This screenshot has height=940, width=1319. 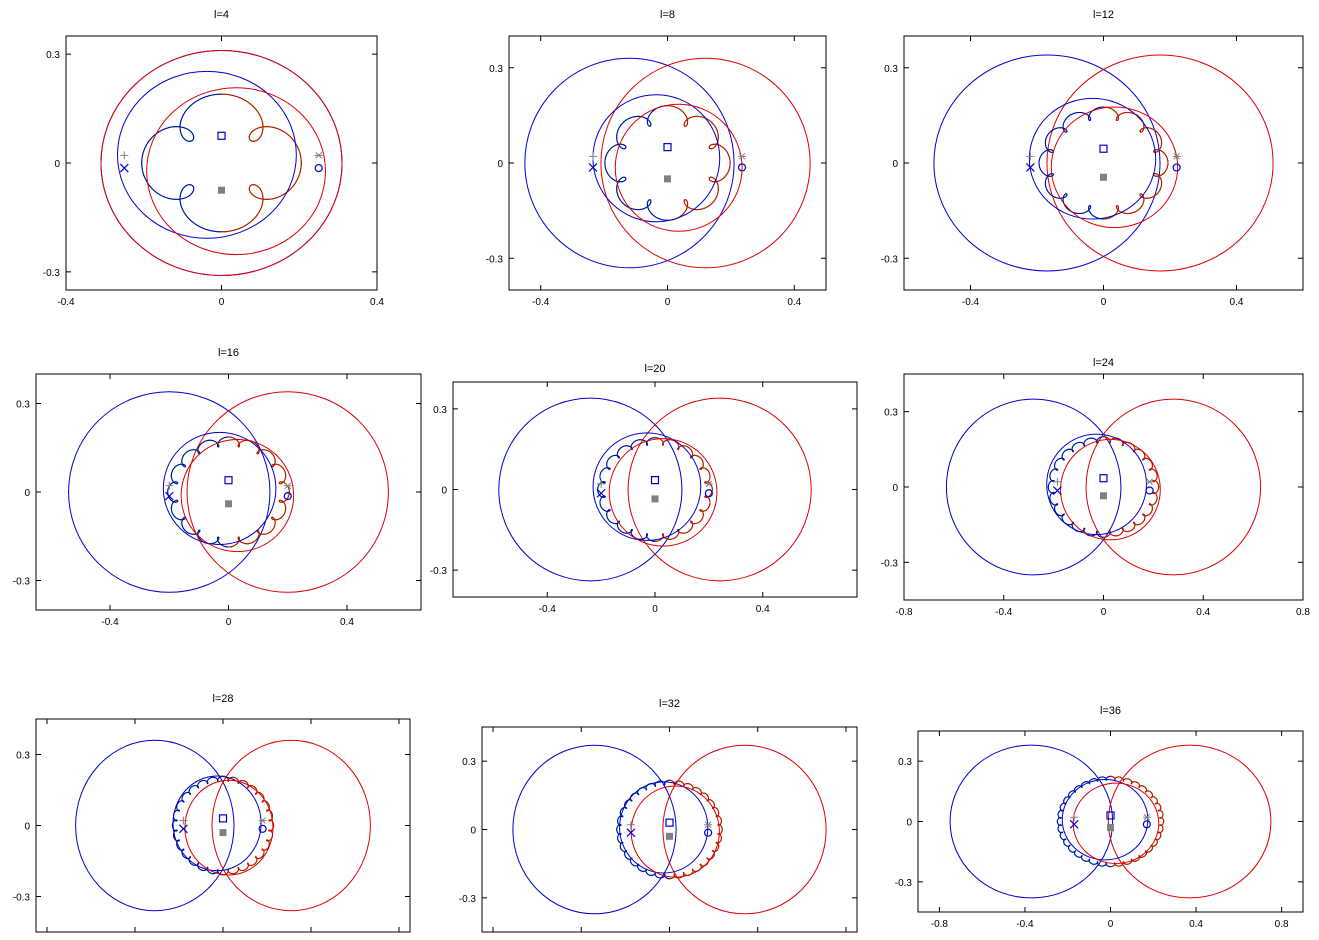 I want to click on subplot-title: l=24, so click(x=1103, y=363).